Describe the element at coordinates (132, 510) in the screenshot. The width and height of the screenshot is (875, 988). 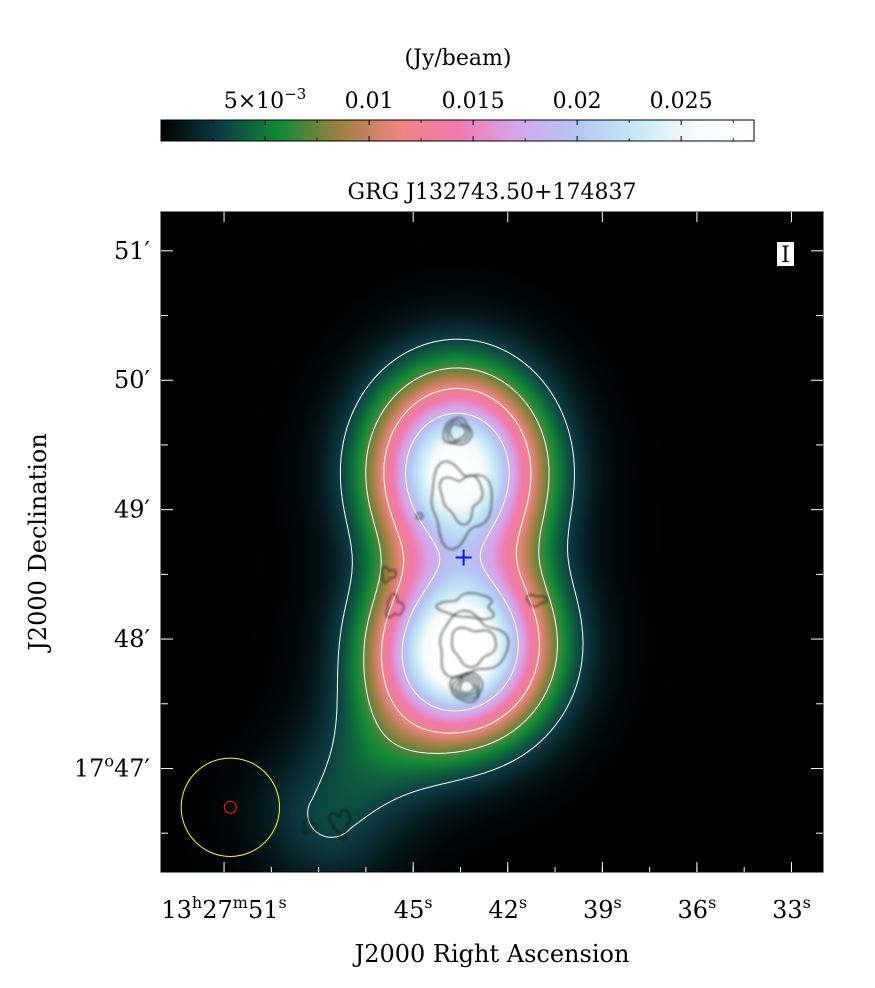
I see `y-tick-label: 49′` at that location.